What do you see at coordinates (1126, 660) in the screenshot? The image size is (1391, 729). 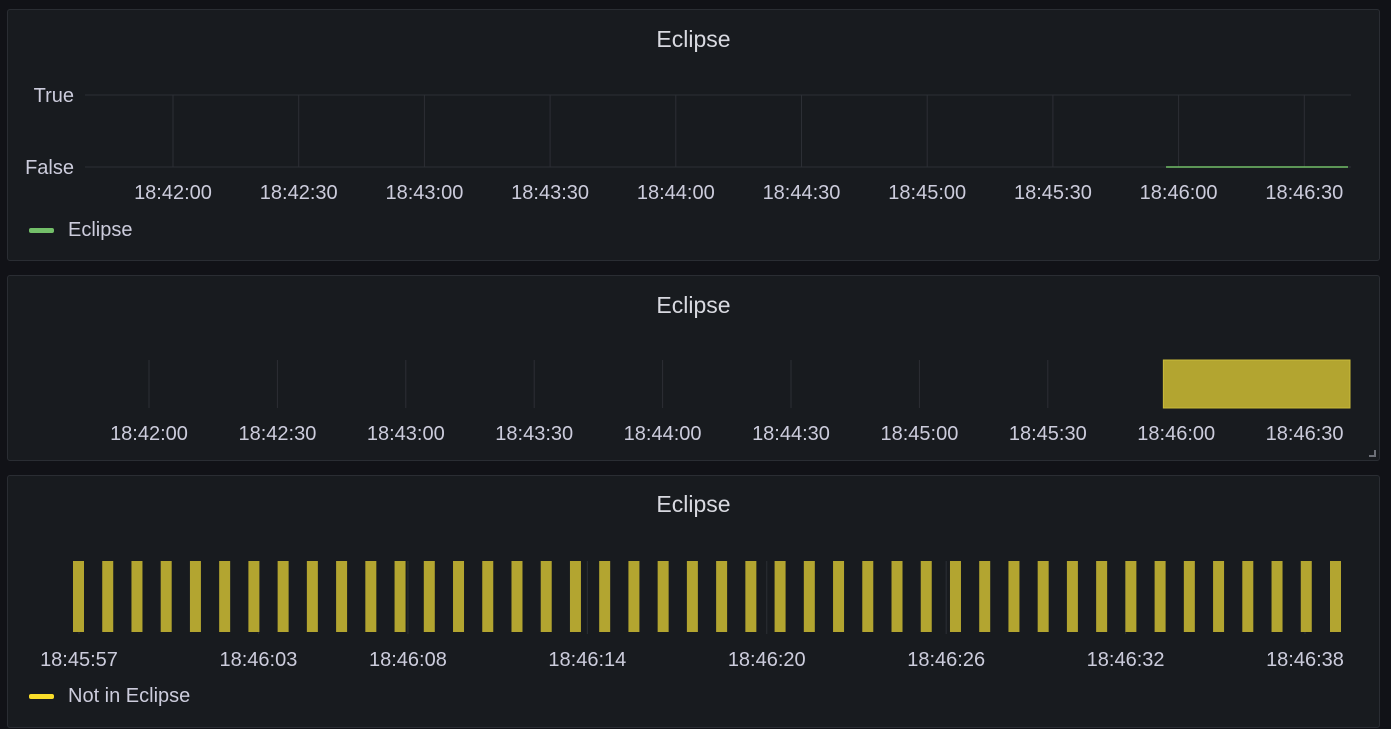 I see `x-tick-label: 18:46:32` at bounding box center [1126, 660].